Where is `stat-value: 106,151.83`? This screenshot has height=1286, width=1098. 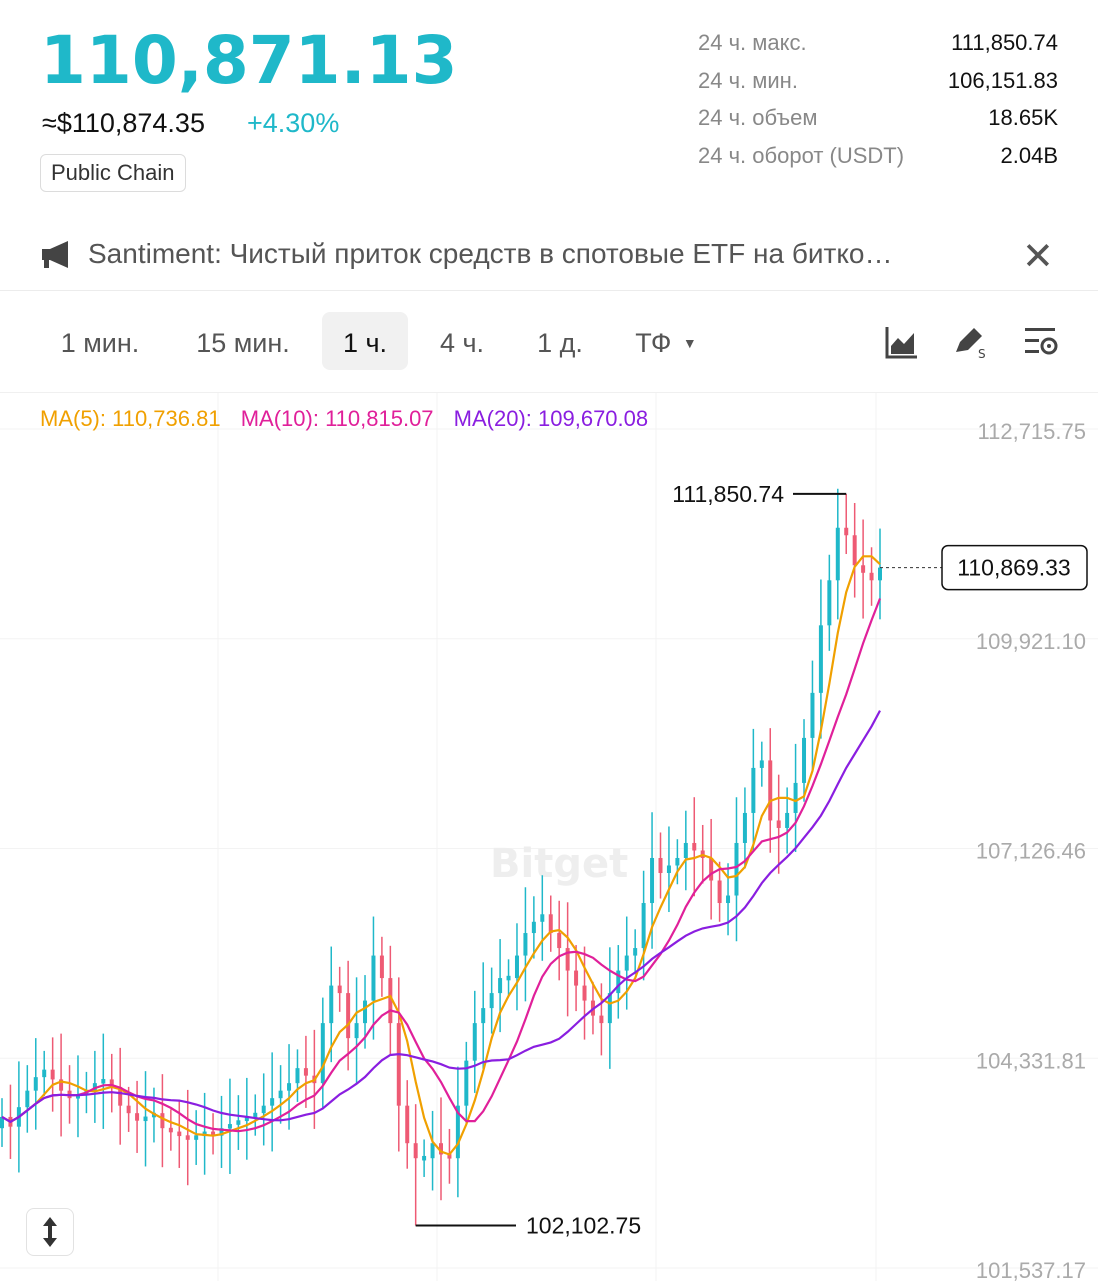
stat-value: 106,151.83 is located at coordinates (1002, 80).